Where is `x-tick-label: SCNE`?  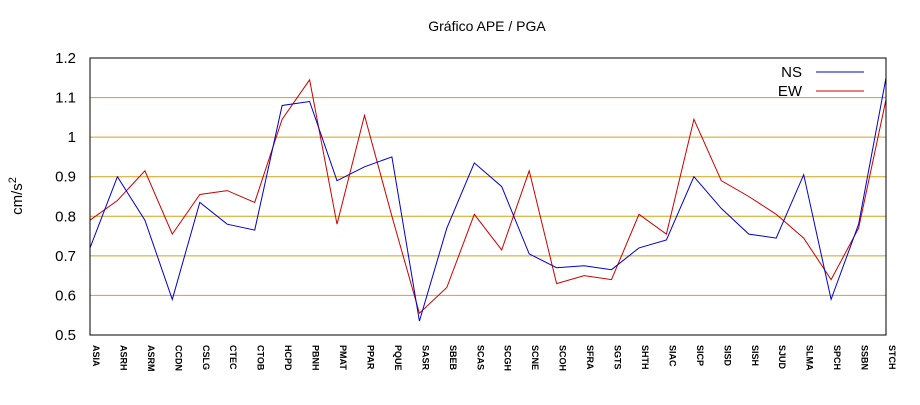
x-tick-label: SCNE is located at coordinates (535, 357).